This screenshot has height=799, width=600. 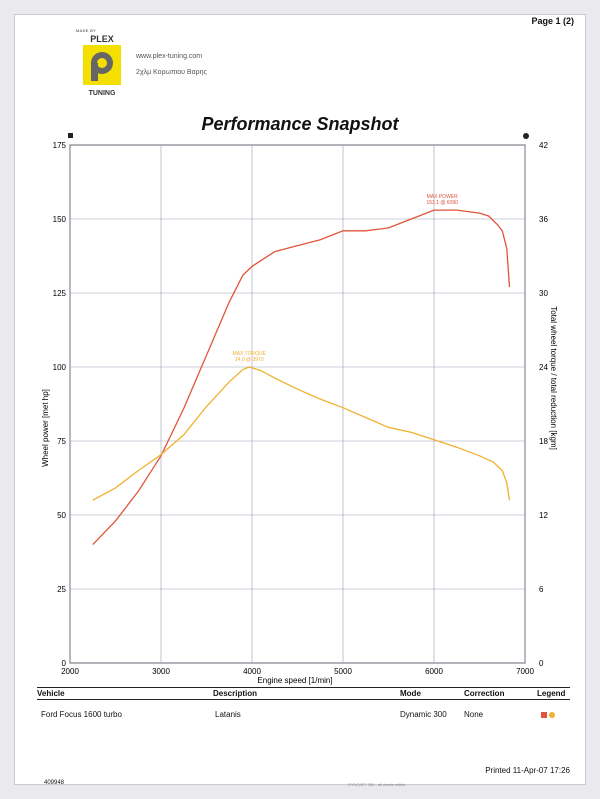 I want to click on col-description: Description, so click(x=235, y=693).